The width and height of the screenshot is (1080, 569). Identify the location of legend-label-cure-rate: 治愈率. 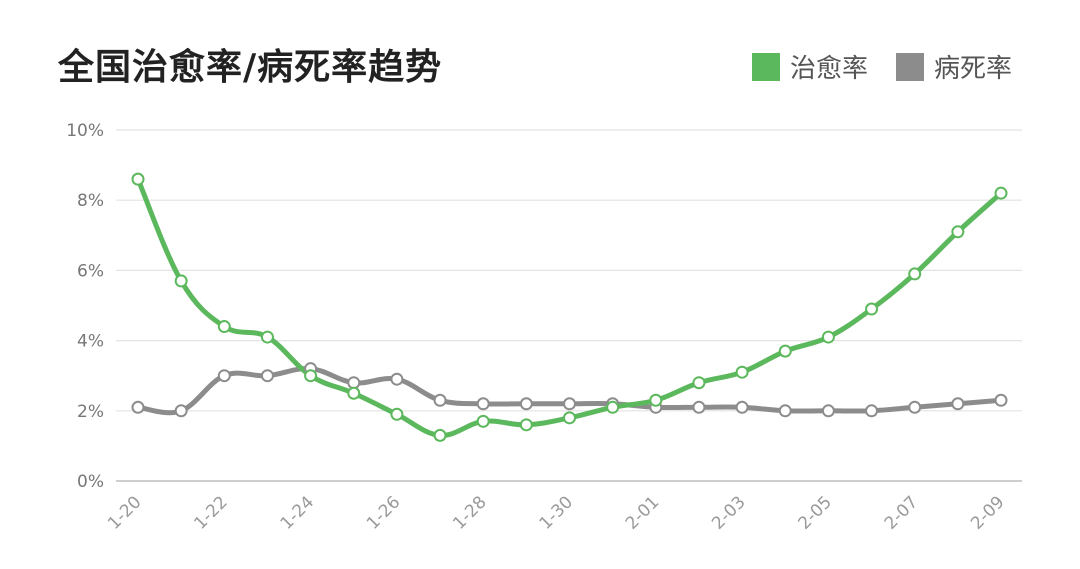
(829, 69).